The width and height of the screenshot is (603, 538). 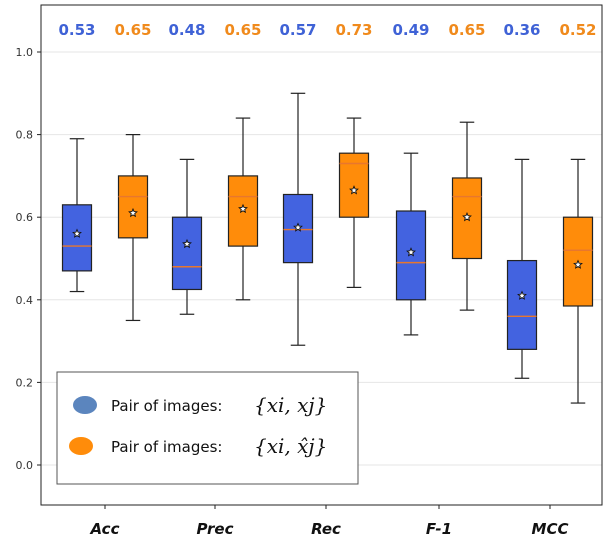 I want to click on legend-item-0: Pair of images: {xi, xj}, so click(x=200, y=405).